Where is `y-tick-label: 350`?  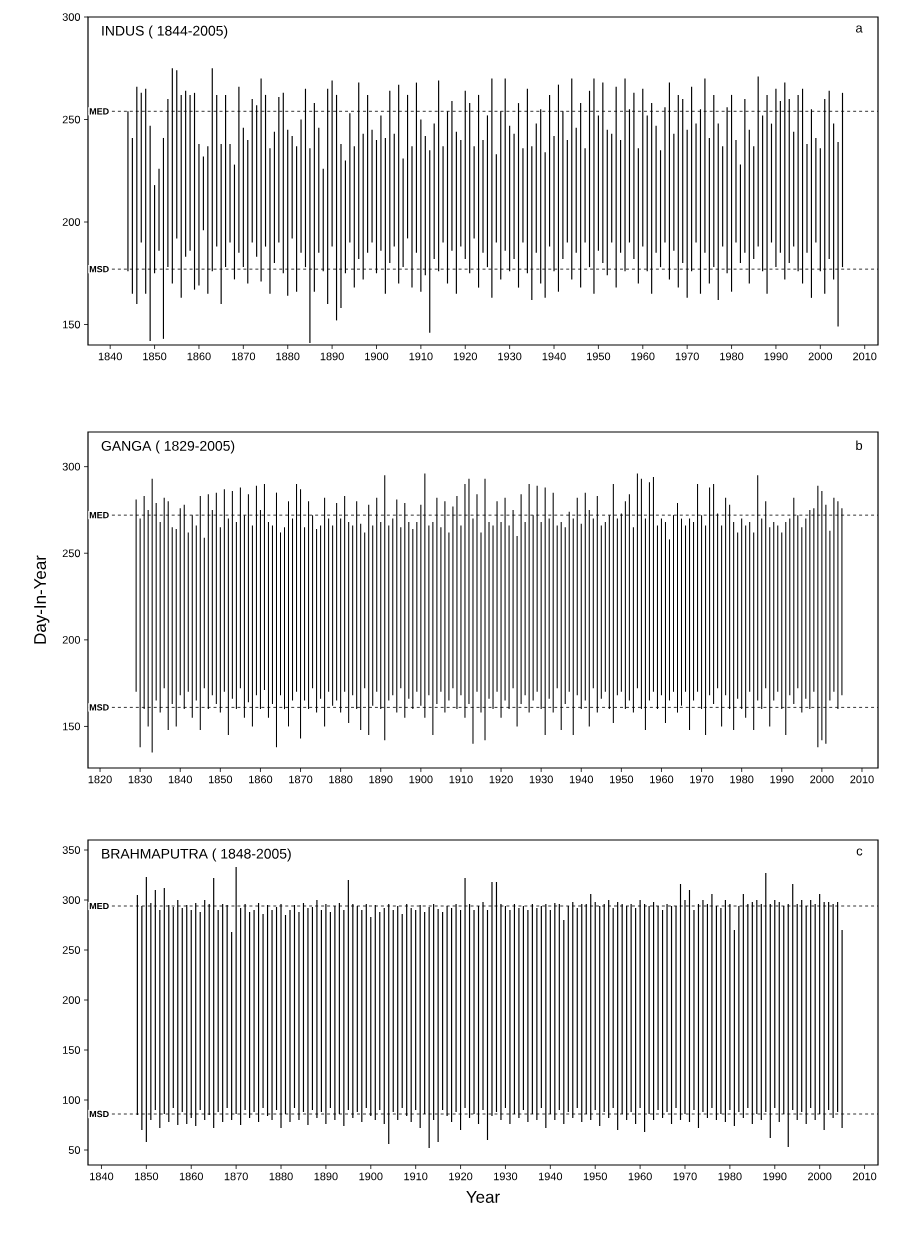 y-tick-label: 350 is located at coordinates (71, 850).